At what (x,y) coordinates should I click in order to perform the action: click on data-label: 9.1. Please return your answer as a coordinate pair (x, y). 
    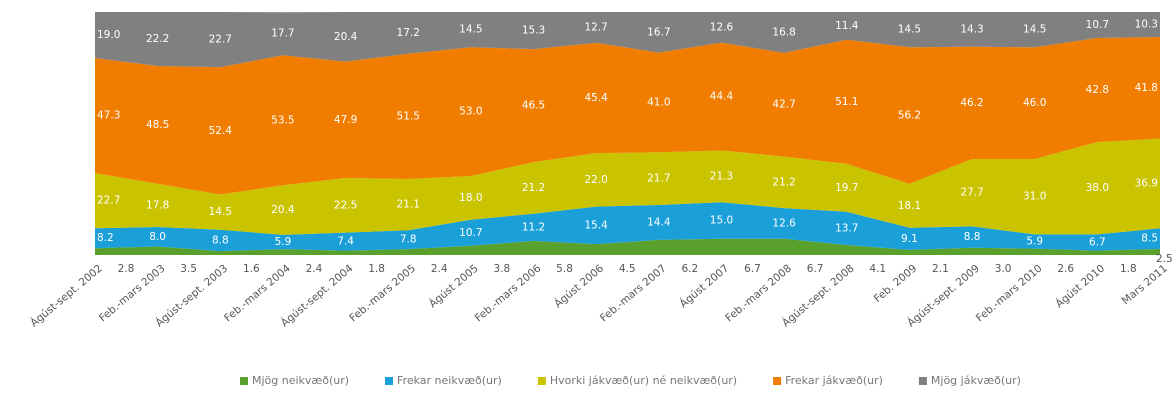
    Looking at the image, I should click on (909, 239).